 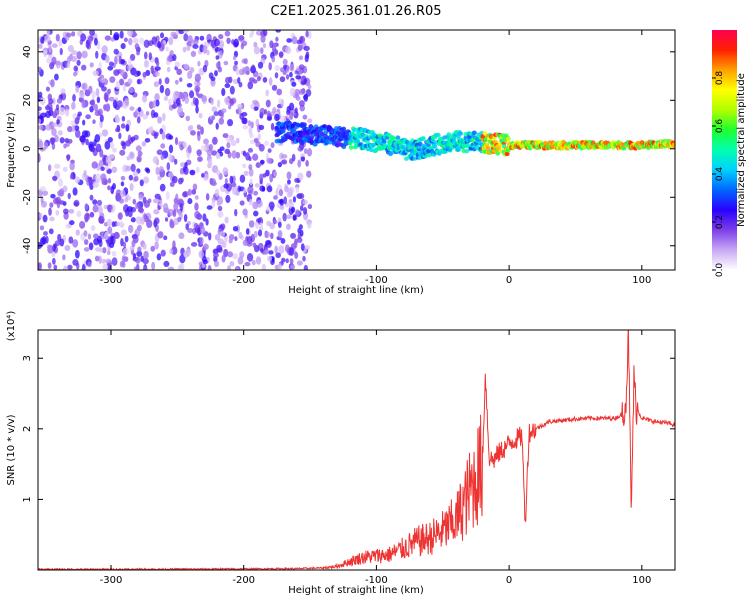 I want to click on y-tick-label: 40, so click(x=27, y=51).